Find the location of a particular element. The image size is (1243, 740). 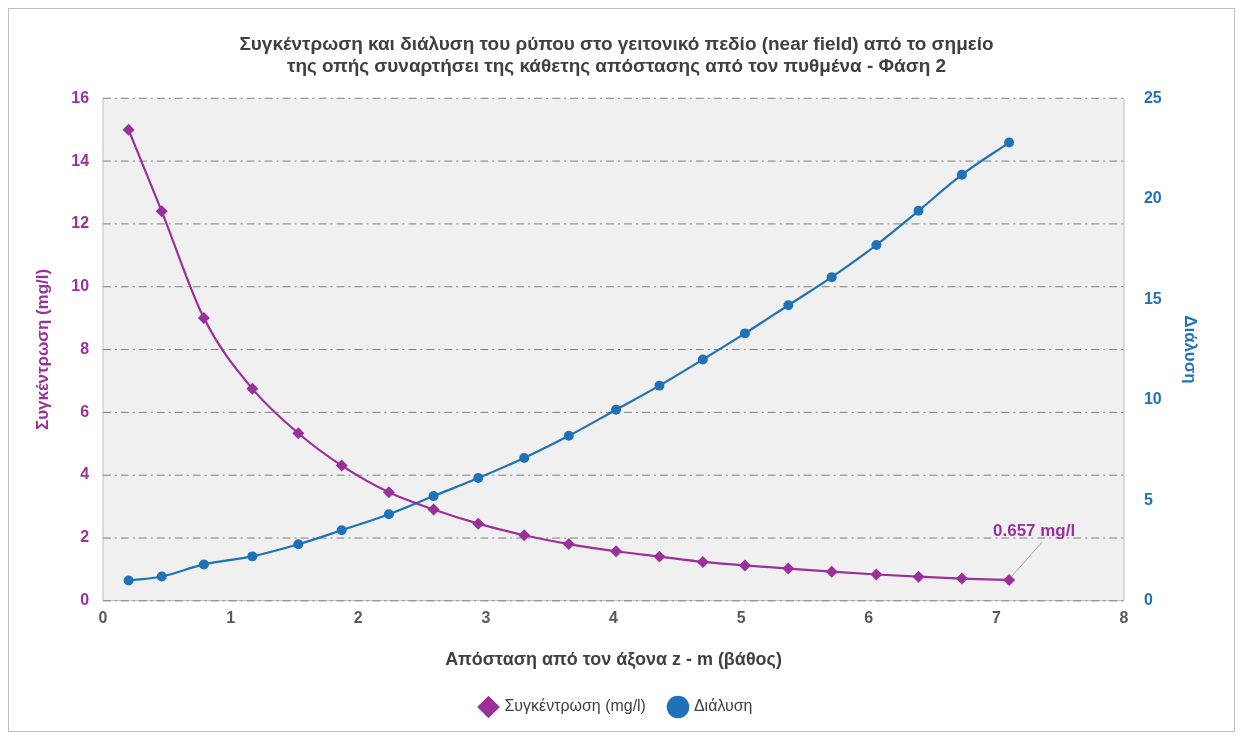

y2-tick-label: 0 is located at coordinates (1148, 599).